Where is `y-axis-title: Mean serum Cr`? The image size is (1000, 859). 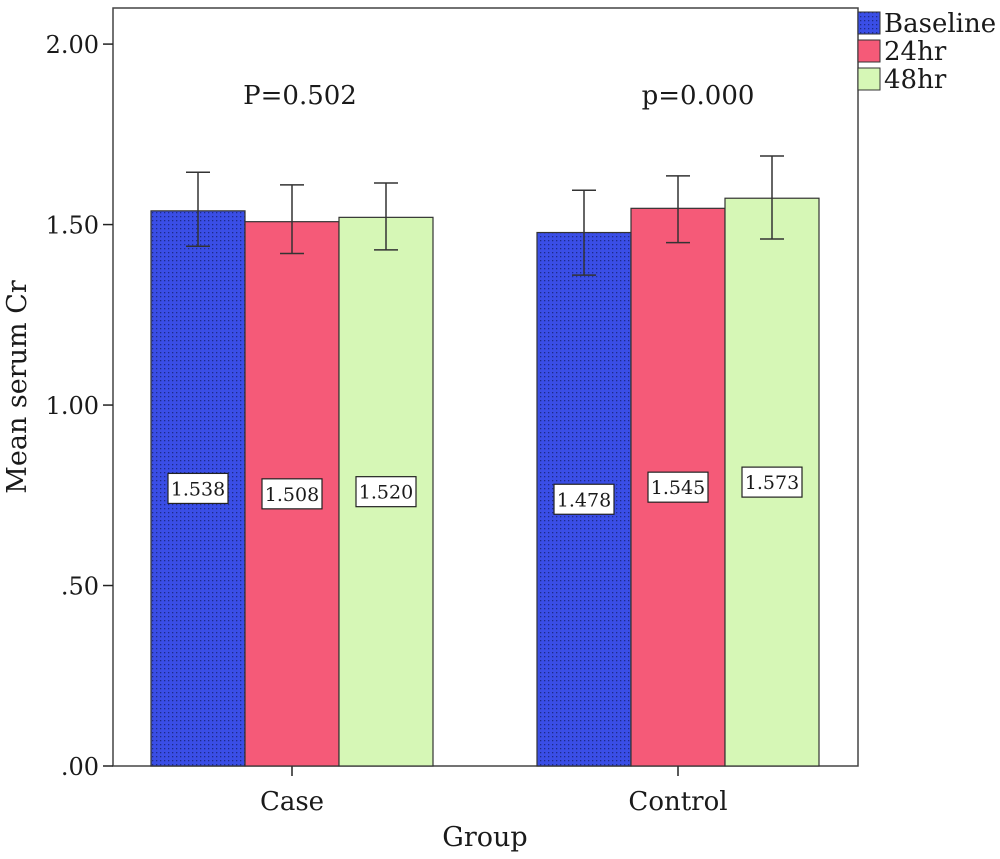
y-axis-title: Mean serum Cr is located at coordinates (17, 387).